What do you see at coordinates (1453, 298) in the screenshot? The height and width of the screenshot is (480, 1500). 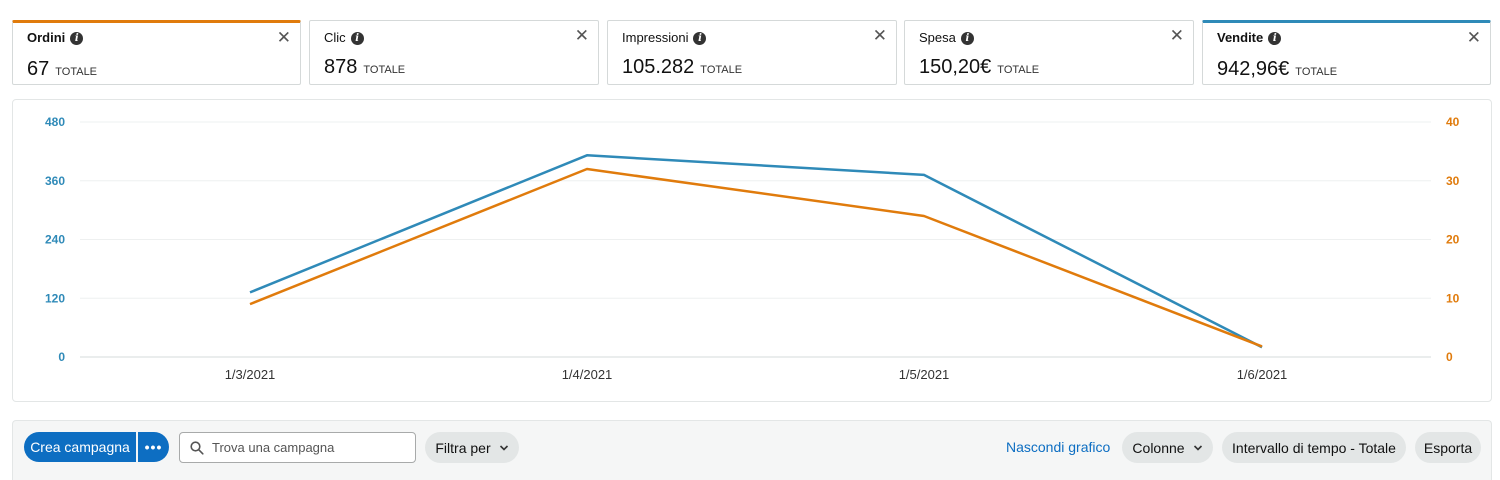 I see `y-right-tick-label: 10` at bounding box center [1453, 298].